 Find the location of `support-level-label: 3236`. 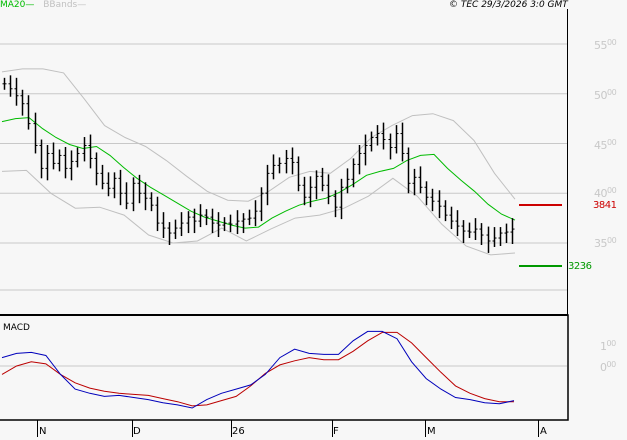

support-level-label: 3236 is located at coordinates (580, 266).